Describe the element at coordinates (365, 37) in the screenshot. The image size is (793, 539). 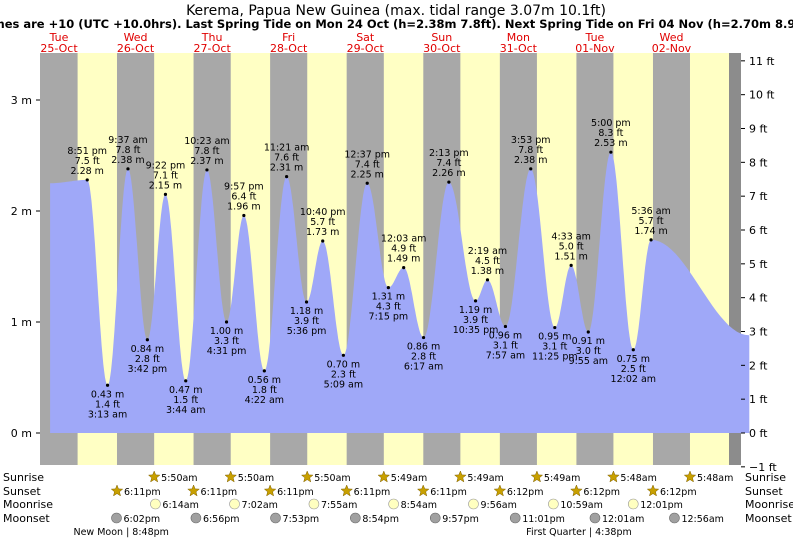
I see `day-weekday-label: Sat` at that location.